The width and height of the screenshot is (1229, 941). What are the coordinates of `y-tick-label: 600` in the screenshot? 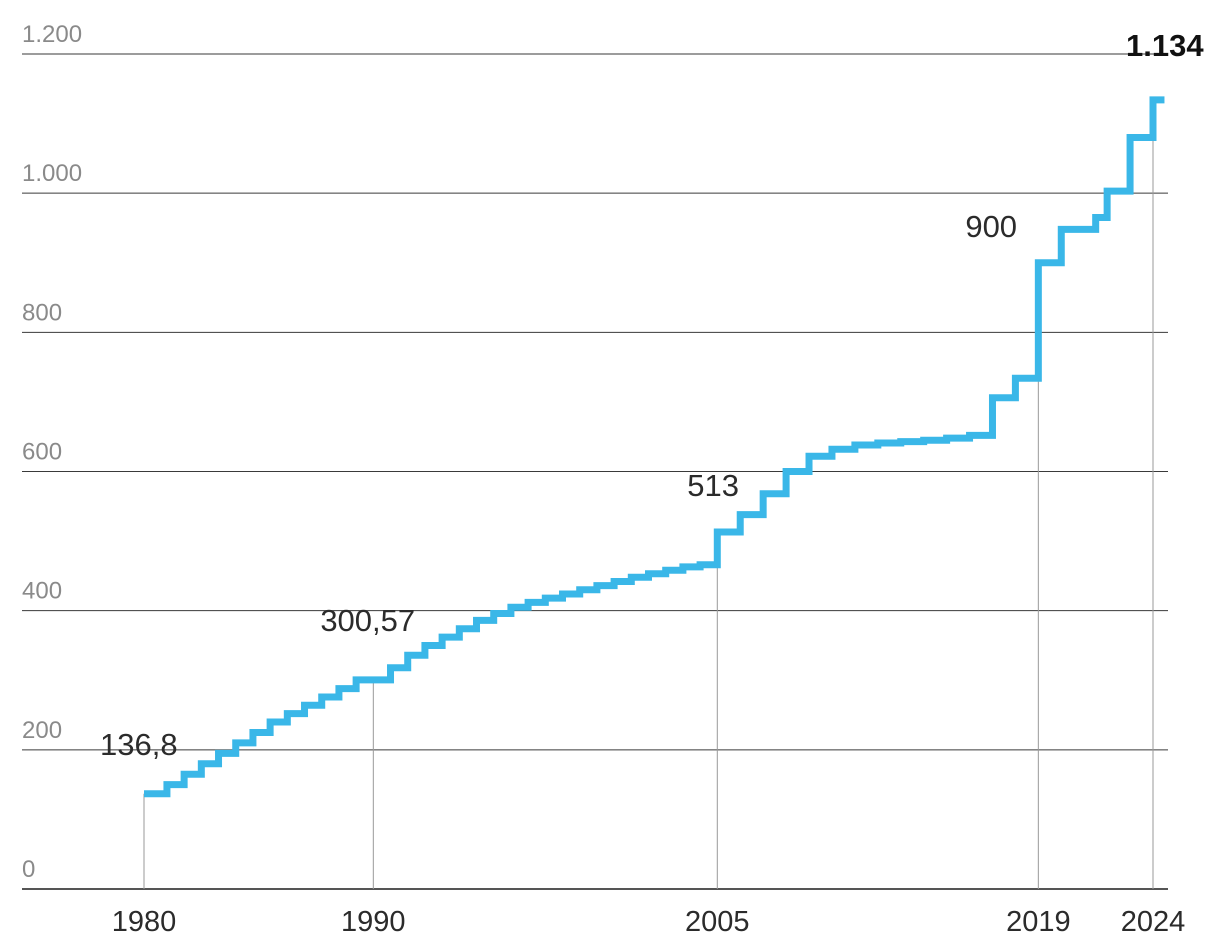 It's located at (42, 452).